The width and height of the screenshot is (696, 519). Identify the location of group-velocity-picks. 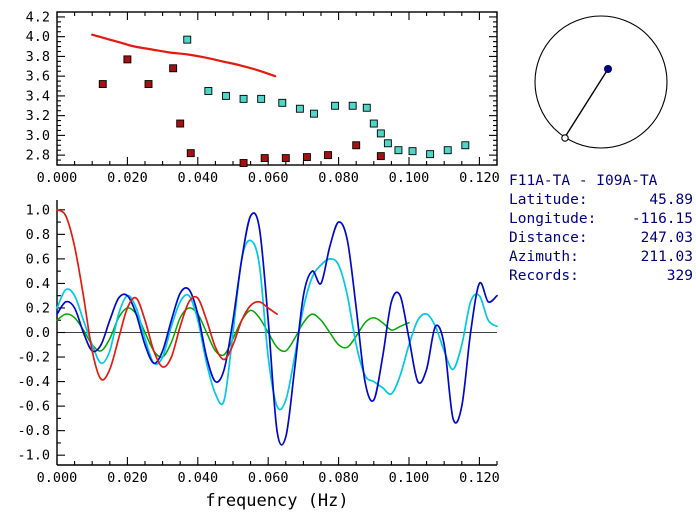
(241, 111).